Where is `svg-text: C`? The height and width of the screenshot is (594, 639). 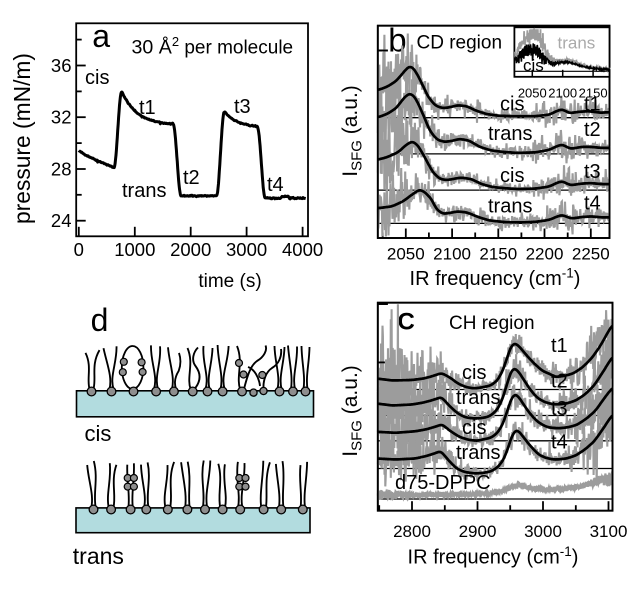 svg-text: C is located at coordinates (406, 322).